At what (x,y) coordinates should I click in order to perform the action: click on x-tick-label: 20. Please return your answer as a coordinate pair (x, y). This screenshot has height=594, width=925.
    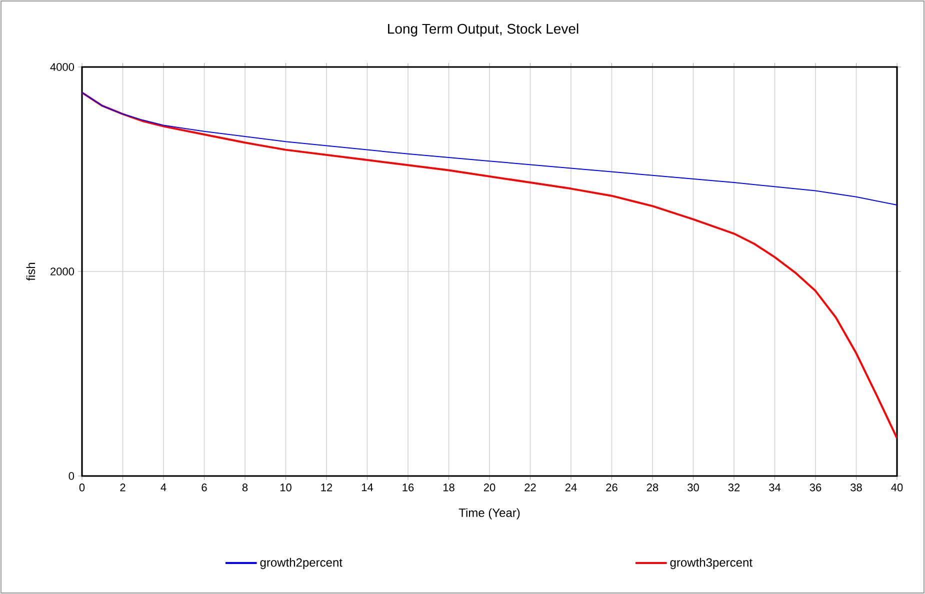
    Looking at the image, I should click on (490, 488).